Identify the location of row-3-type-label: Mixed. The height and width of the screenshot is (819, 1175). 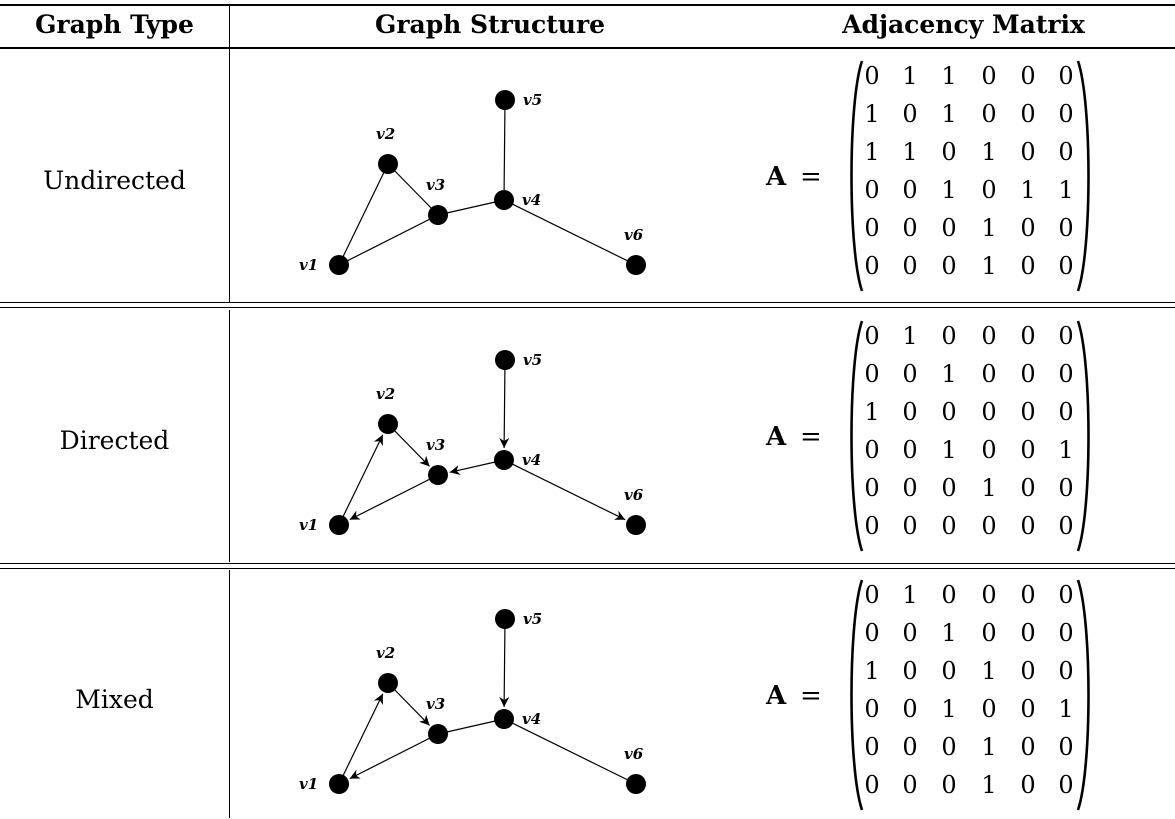
(114, 699).